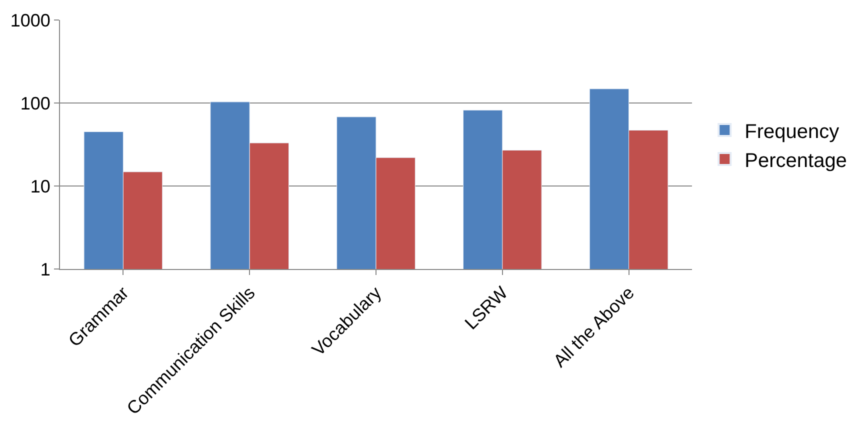 The width and height of the screenshot is (863, 428). What do you see at coordinates (30, 20) in the screenshot?
I see `y-tick-label: 1000` at bounding box center [30, 20].